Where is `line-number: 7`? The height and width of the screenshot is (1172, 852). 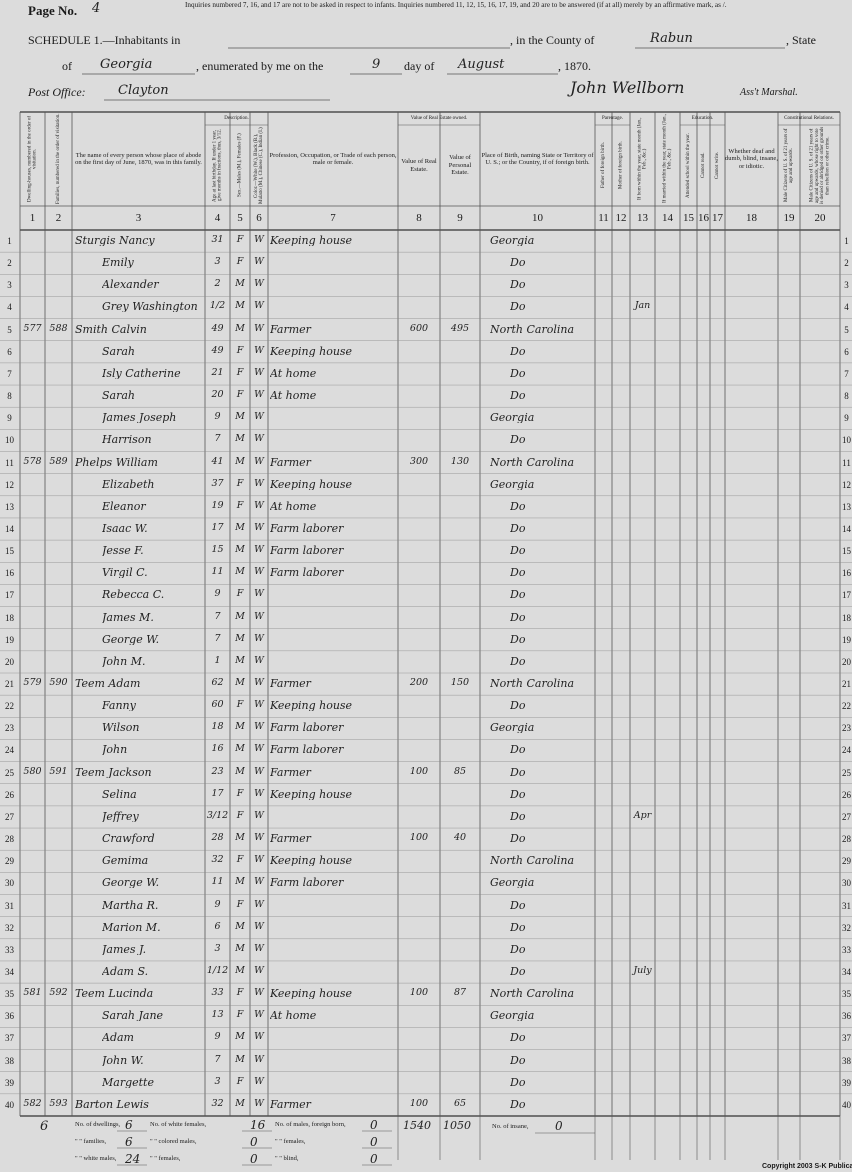
line-number: 7 is located at coordinates (846, 373).